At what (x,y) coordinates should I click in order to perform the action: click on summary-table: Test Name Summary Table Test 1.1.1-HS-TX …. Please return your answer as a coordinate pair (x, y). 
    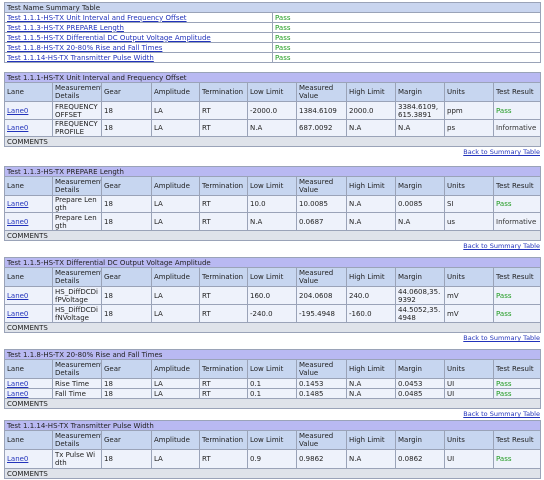
    Looking at the image, I should click on (272, 32).